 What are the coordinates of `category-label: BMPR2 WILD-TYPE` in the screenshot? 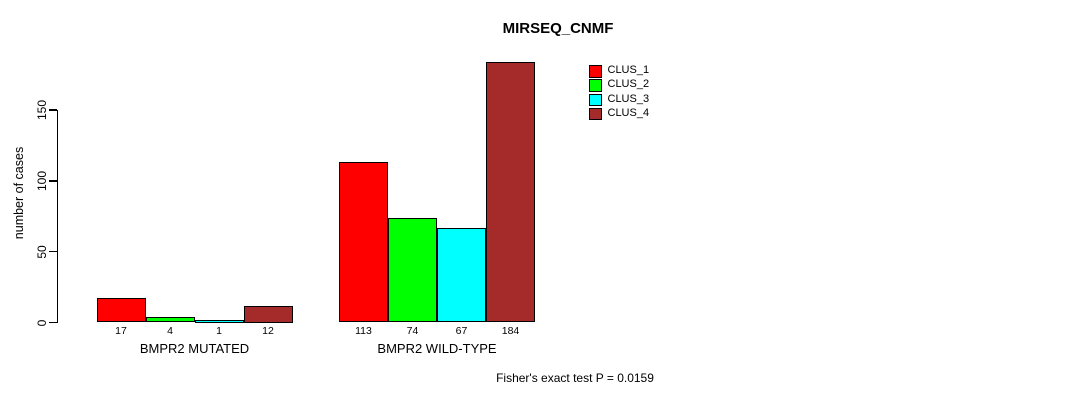 It's located at (437, 348).